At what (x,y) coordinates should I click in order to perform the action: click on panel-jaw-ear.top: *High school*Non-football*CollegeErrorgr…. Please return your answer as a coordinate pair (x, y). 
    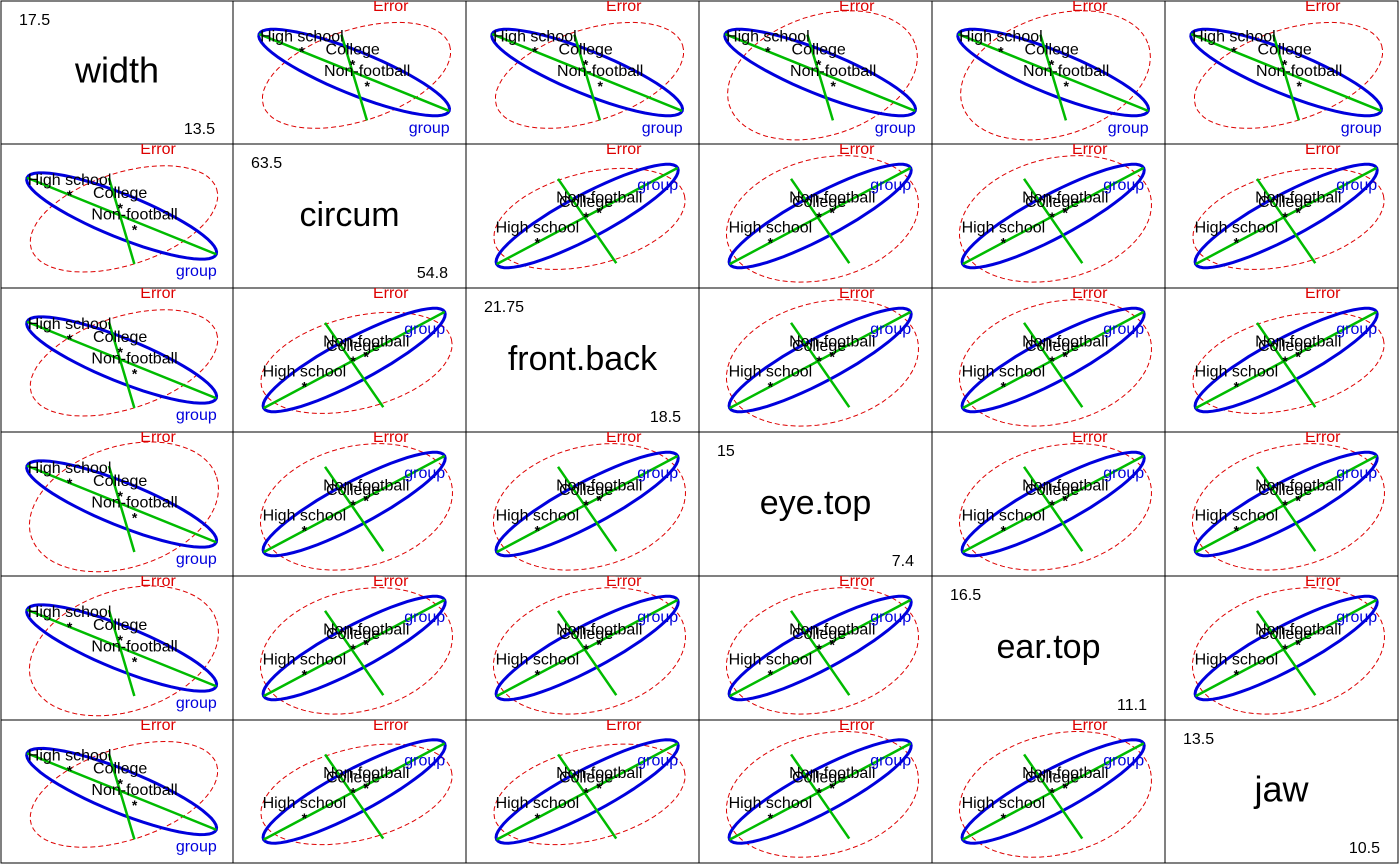
    Looking at the image, I should click on (1048, 791).